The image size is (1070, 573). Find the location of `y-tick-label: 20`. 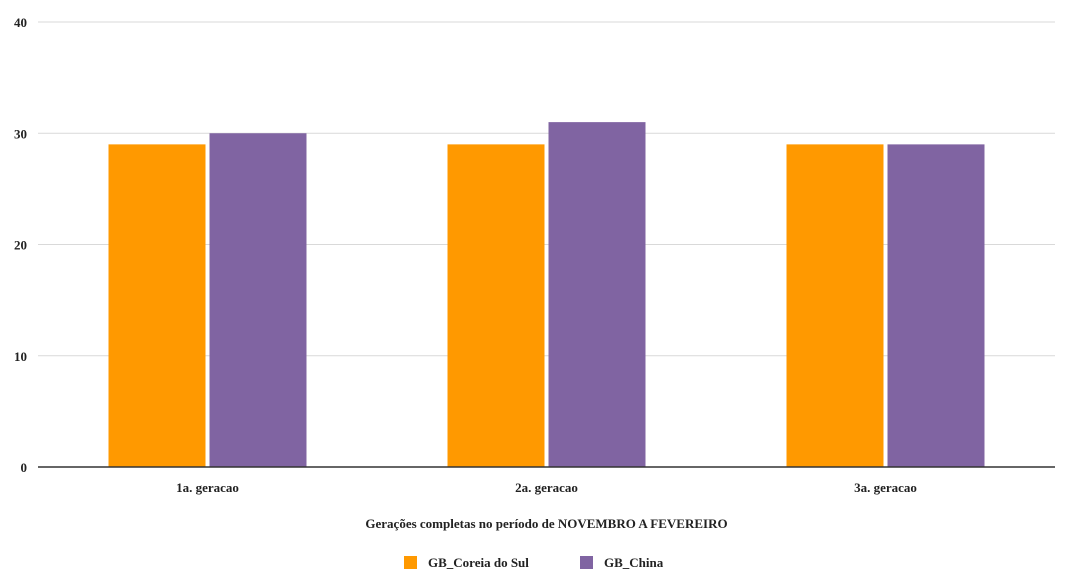

y-tick-label: 20 is located at coordinates (20, 245).